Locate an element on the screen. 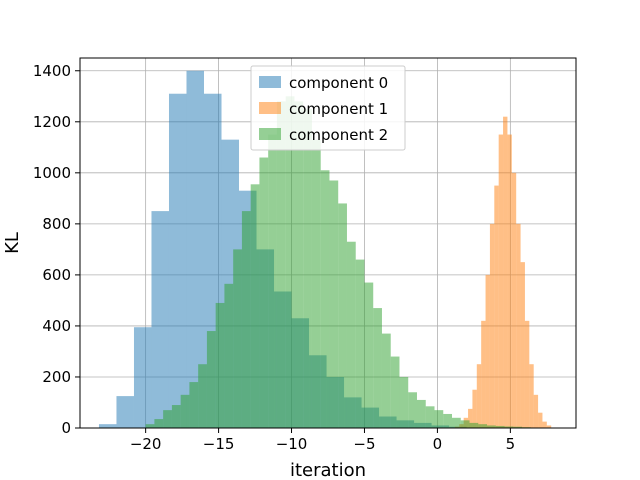 The image size is (640, 480). x-axis-label: iteration is located at coordinates (328, 470).